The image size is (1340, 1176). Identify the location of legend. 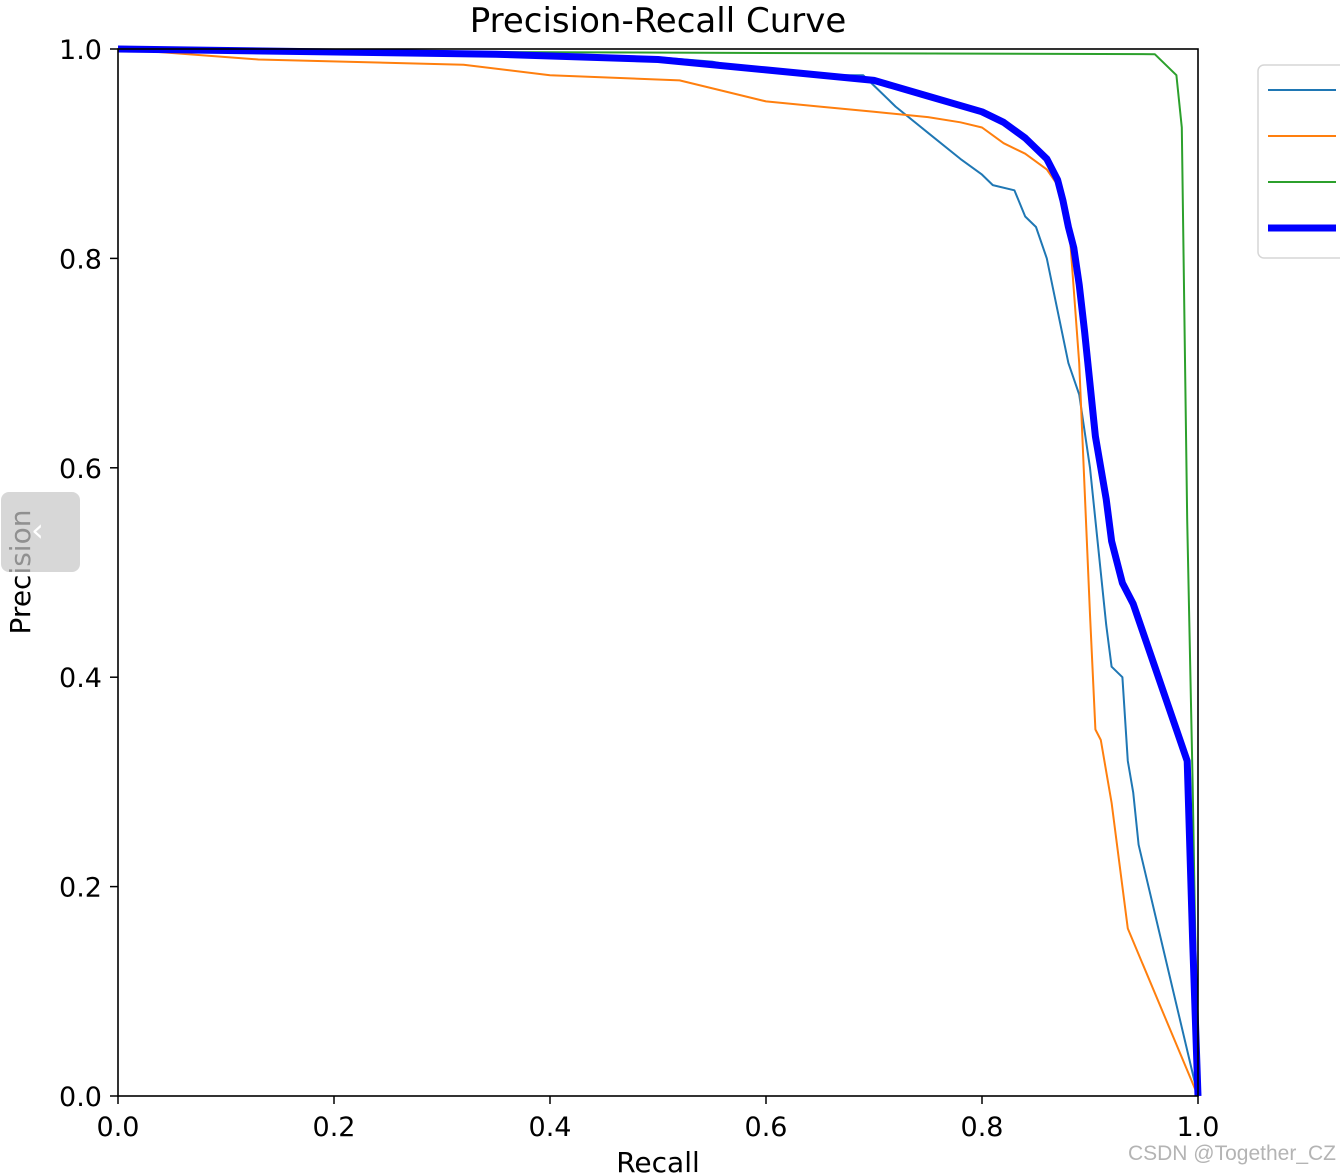
(1298, 161).